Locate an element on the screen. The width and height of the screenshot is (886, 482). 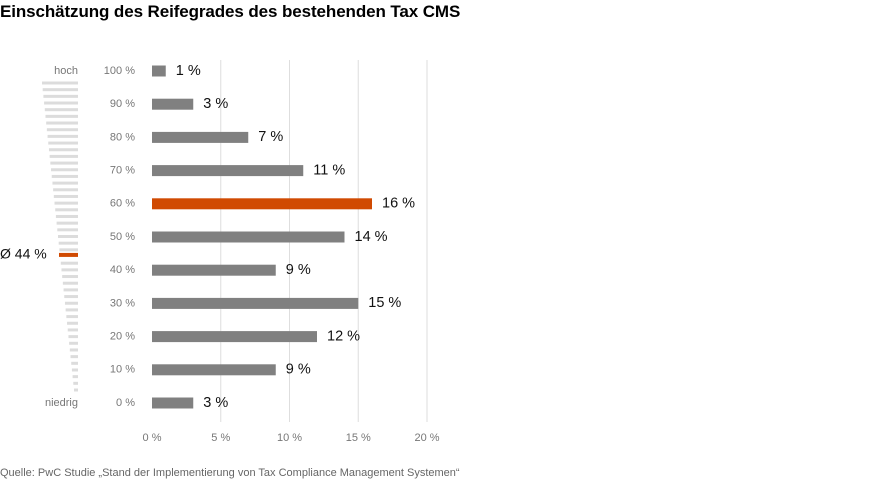
x-tick-label: 10 % is located at coordinates (289, 438).